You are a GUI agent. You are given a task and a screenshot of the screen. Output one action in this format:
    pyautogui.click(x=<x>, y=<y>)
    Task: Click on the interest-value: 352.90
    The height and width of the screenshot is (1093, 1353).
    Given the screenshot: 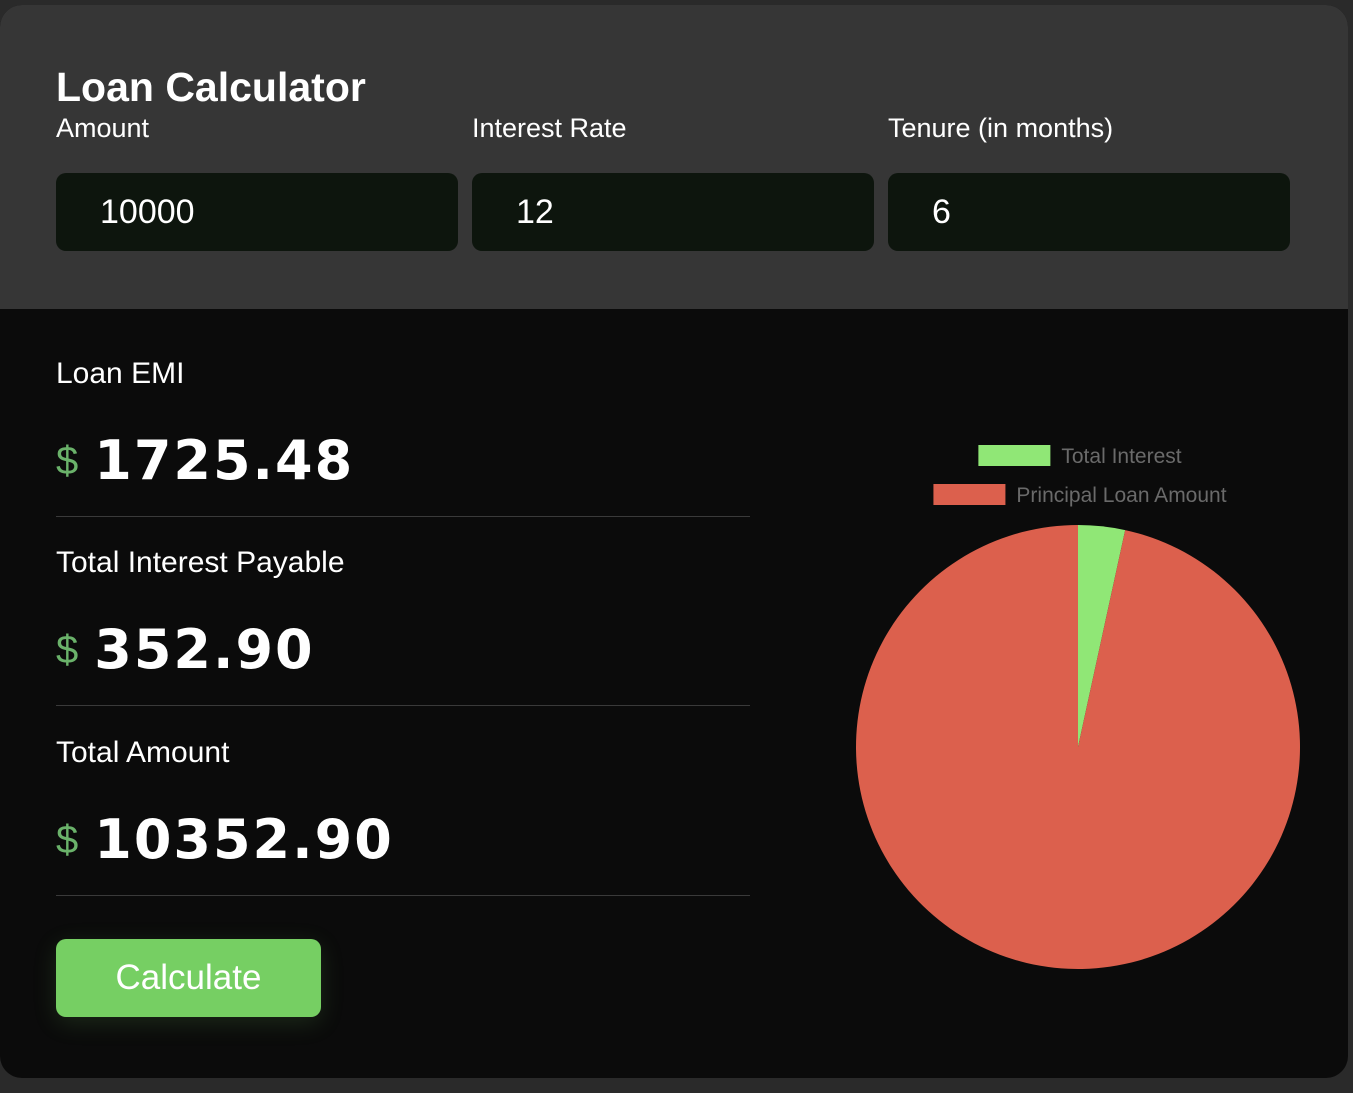 What is the action you would take?
    pyautogui.click(x=204, y=649)
    